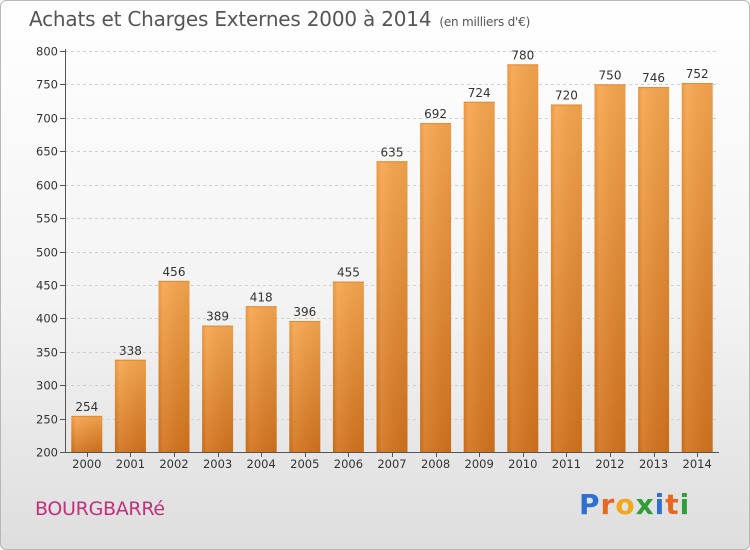 The height and width of the screenshot is (550, 750). I want to click on x-tick-label: 2011, so click(566, 464).